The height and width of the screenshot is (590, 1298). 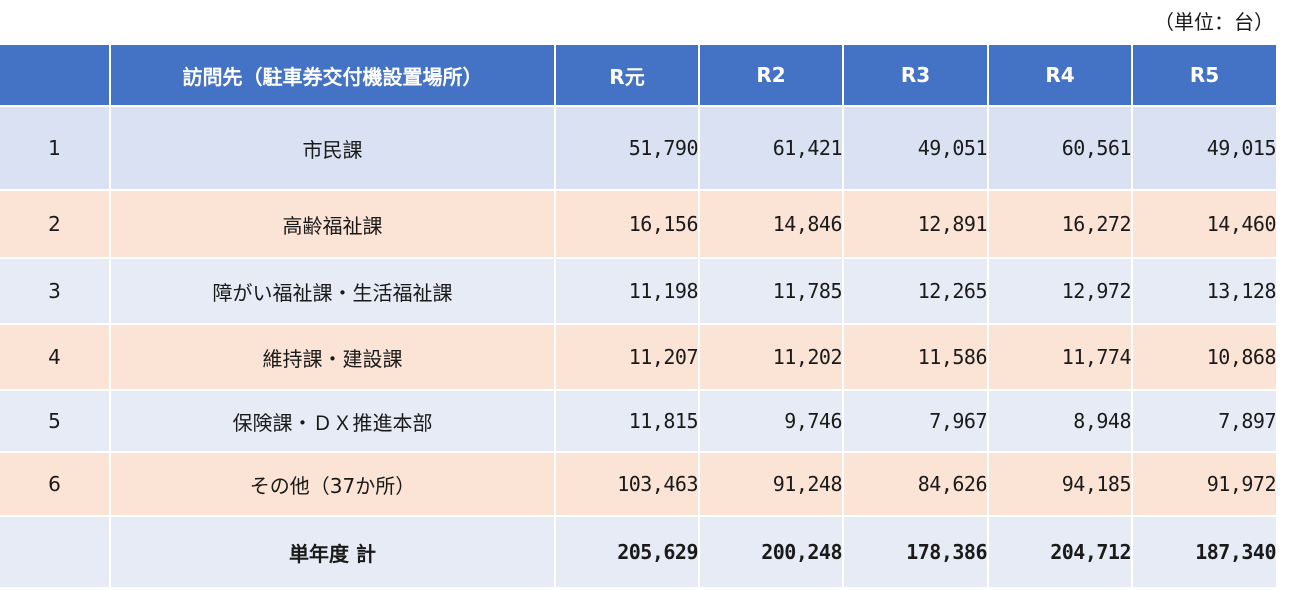 I want to click on cell-value: 12,891, so click(x=916, y=224).